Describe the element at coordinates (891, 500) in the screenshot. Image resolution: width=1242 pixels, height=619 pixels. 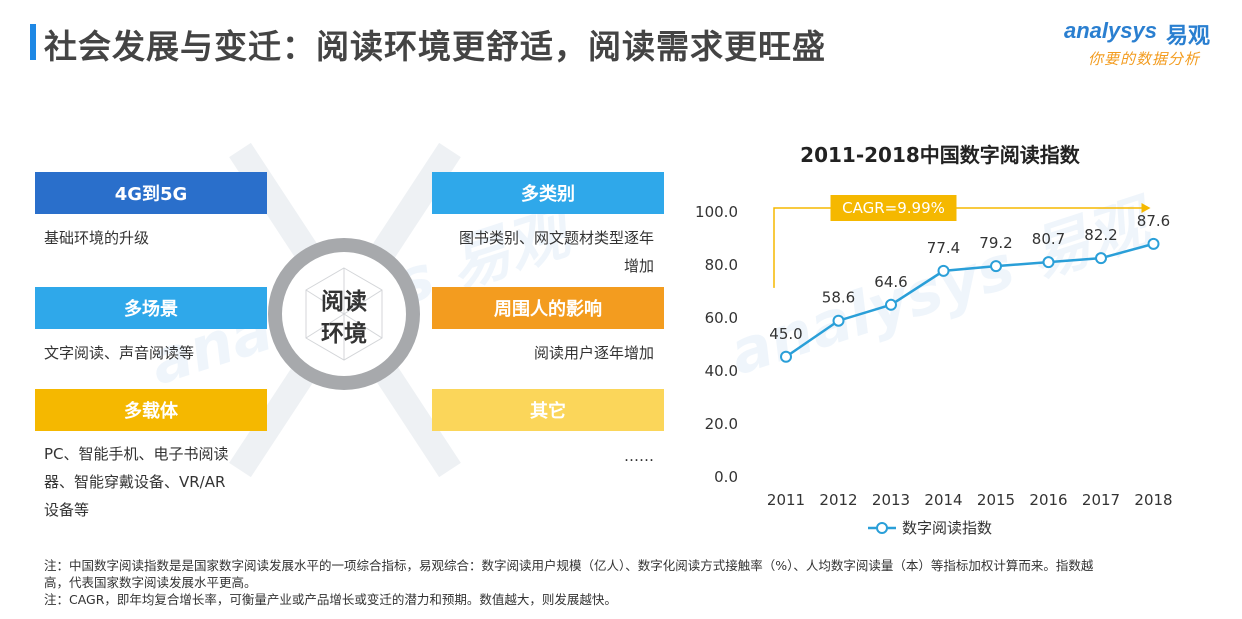
I see `x-tick-label: 2013` at that location.